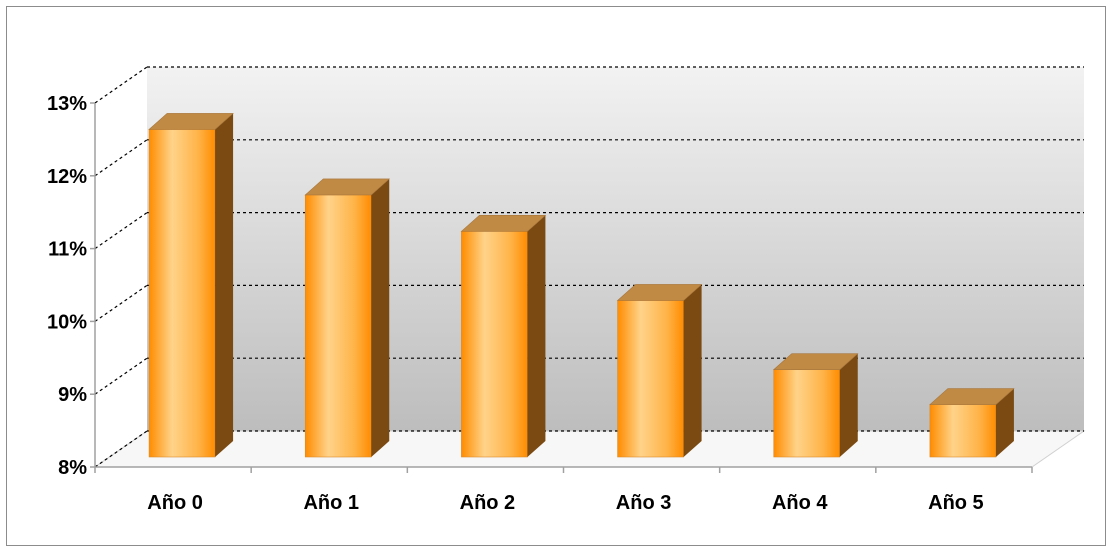  I want to click on x-tick-label: Año 1, so click(331, 503).